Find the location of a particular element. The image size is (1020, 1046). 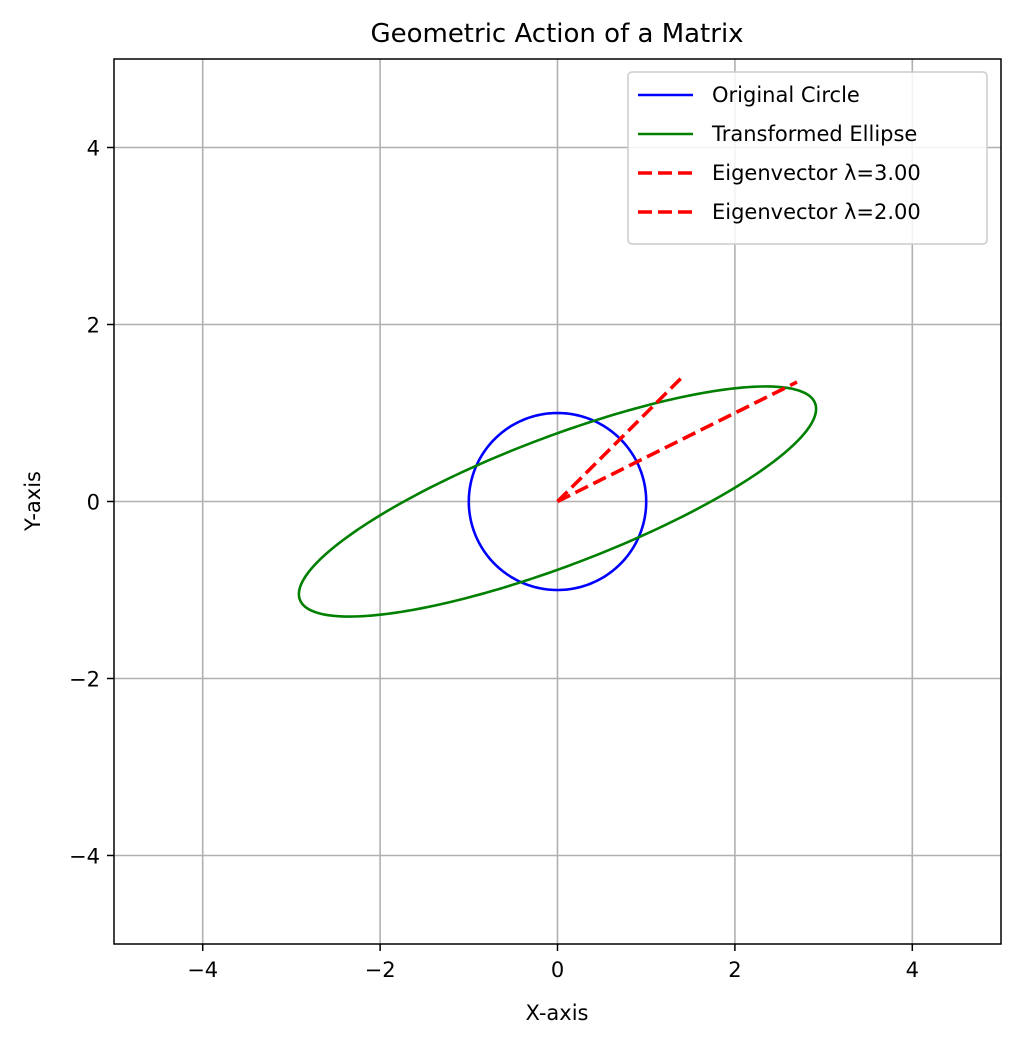

series-original-circle is located at coordinates (557, 501).